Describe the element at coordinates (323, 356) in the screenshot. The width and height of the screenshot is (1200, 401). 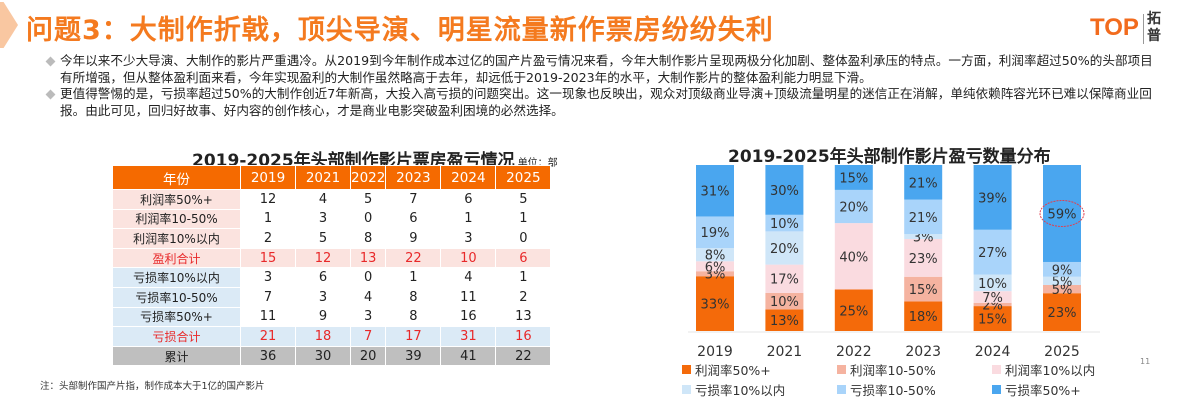
I see `table-cell: 30` at that location.